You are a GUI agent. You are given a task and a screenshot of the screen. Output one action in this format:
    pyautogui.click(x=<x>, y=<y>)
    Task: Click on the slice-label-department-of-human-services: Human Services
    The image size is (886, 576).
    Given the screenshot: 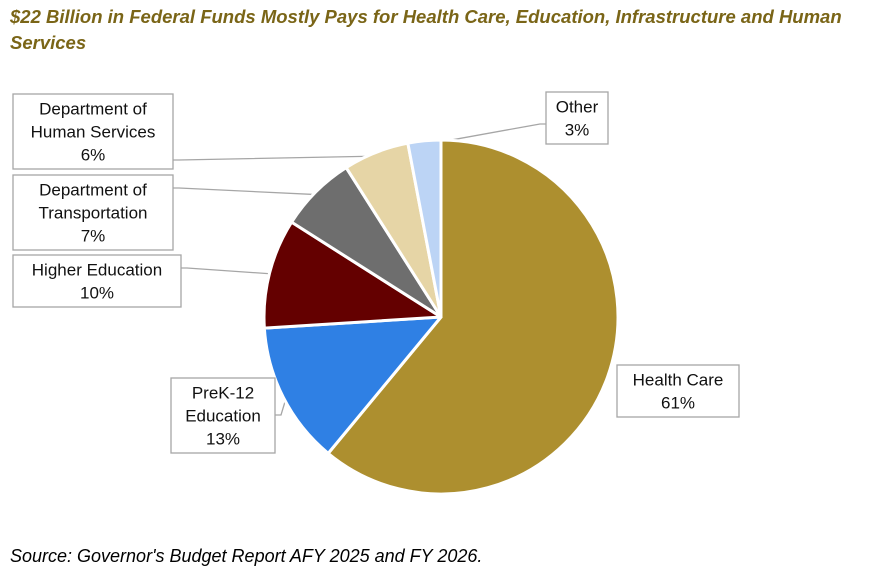 What is the action you would take?
    pyautogui.click(x=93, y=132)
    